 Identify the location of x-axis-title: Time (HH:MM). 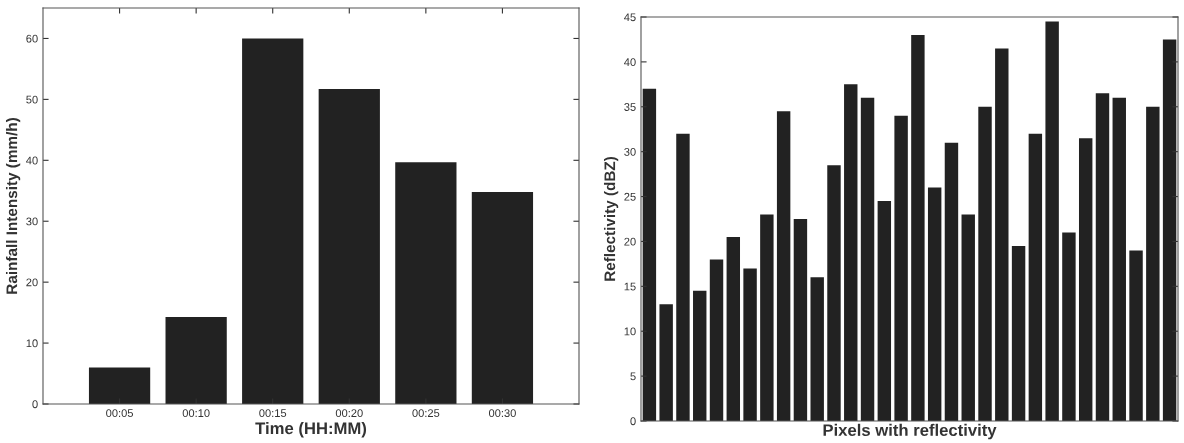
(311, 430).